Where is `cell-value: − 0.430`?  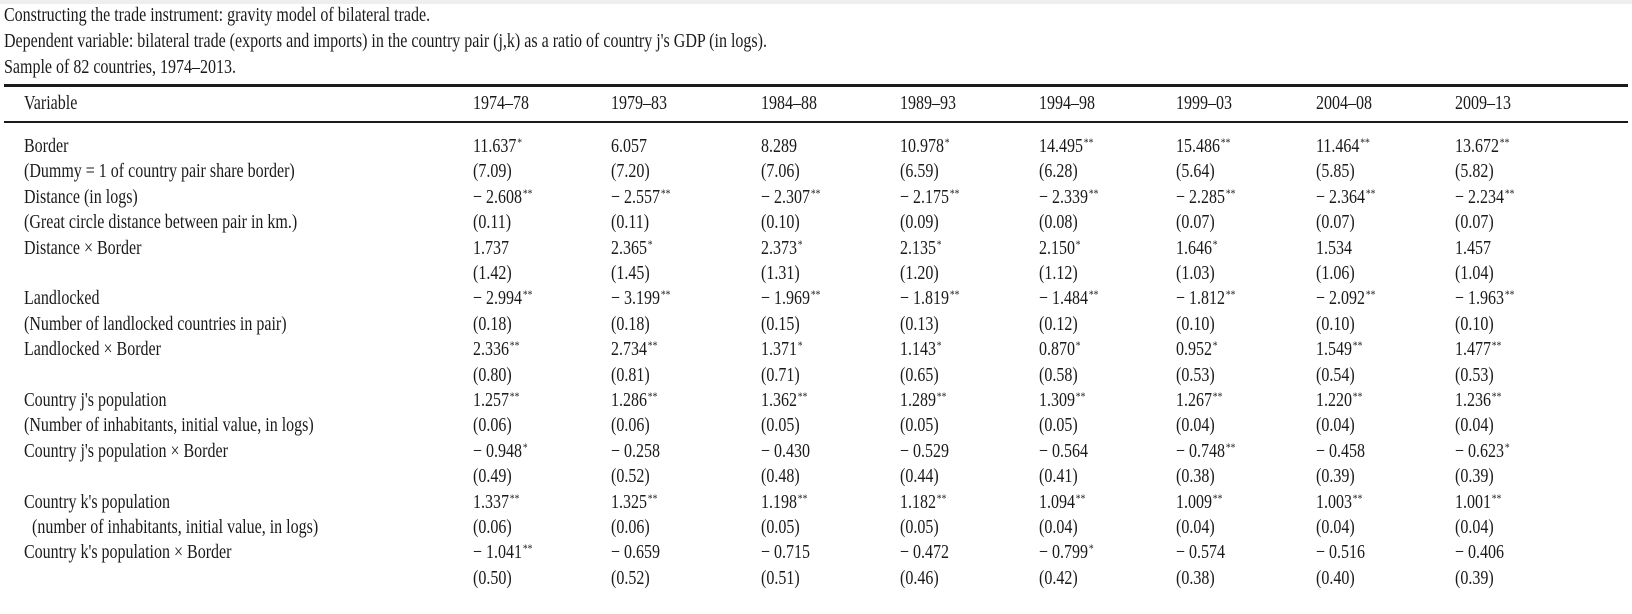 cell-value: − 0.430 is located at coordinates (786, 450).